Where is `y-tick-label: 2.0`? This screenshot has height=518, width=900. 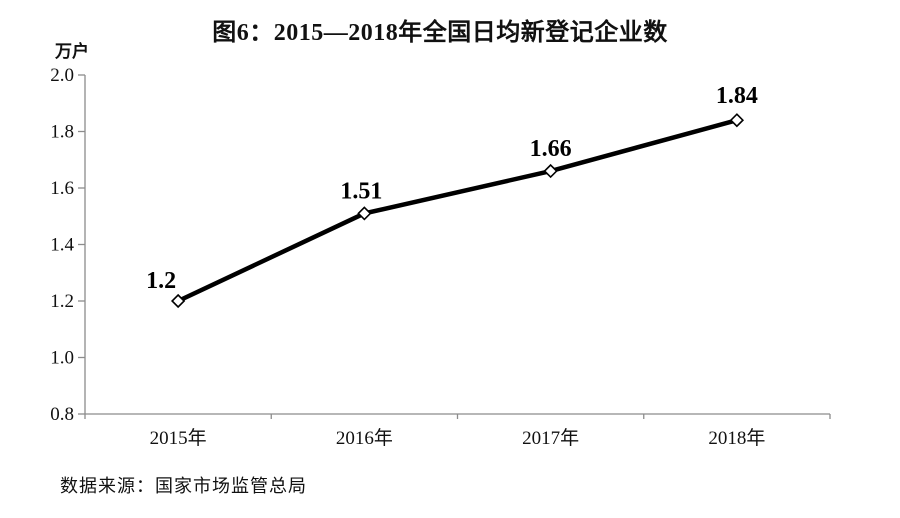
y-tick-label: 2.0 is located at coordinates (62, 75).